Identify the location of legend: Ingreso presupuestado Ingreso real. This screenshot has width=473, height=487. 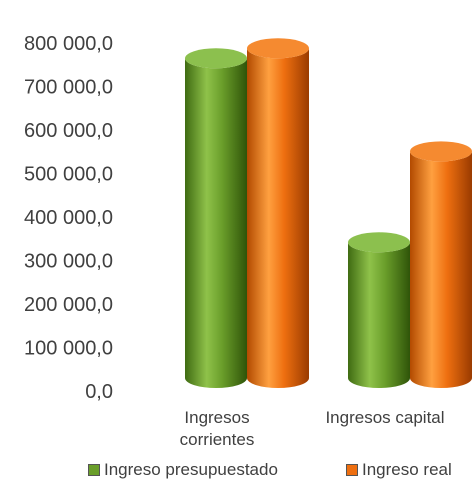
(236, 473).